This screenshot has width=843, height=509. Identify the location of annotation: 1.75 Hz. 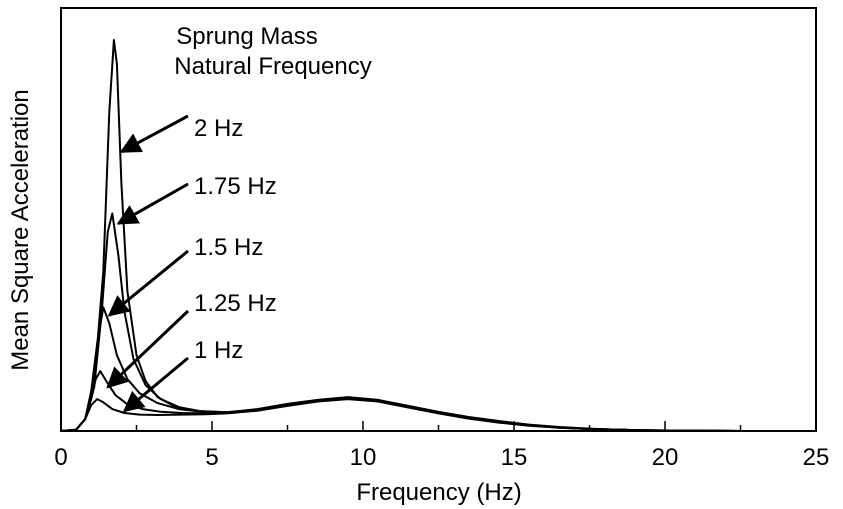
(196, 199).